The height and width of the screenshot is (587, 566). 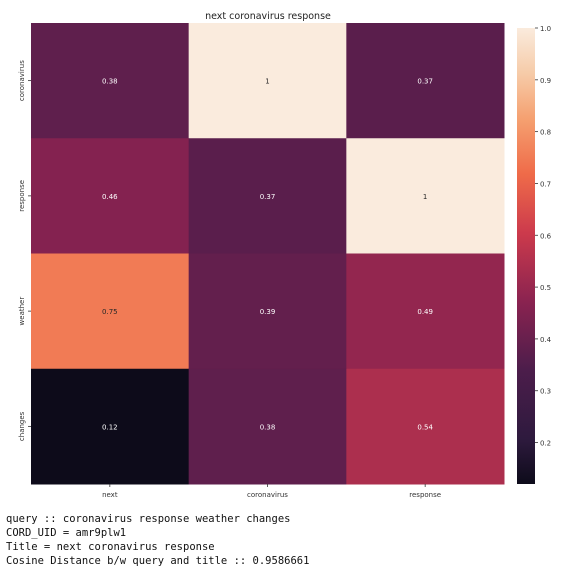 I want to click on cell-annotation: 0.75, so click(x=110, y=312).